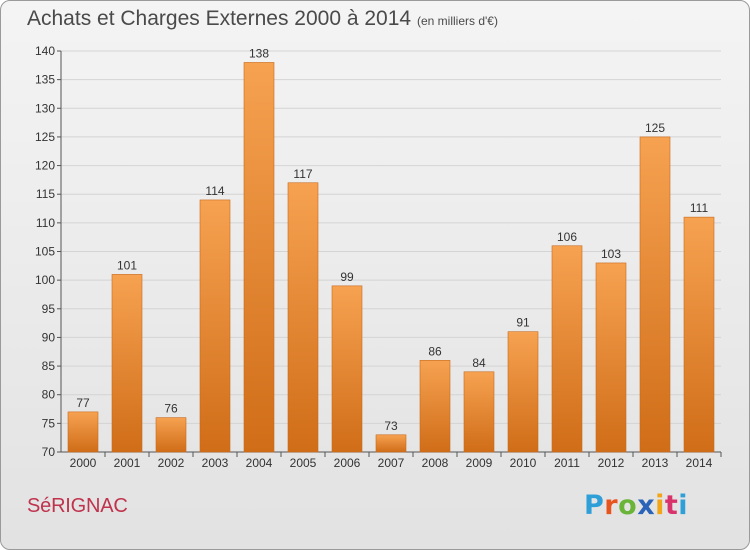 Image resolution: width=750 pixels, height=550 pixels. What do you see at coordinates (391, 463) in the screenshot?
I see `x-tick-label: 2007` at bounding box center [391, 463].